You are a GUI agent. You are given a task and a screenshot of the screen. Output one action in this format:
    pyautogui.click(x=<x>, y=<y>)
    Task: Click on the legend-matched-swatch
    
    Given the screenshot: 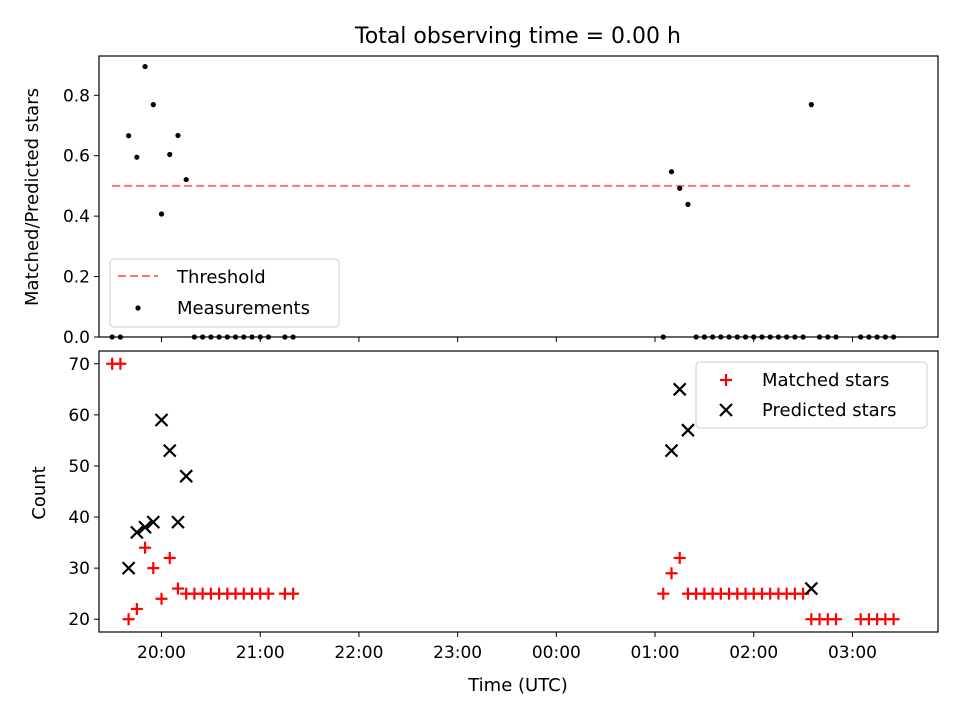 What is the action you would take?
    pyautogui.click(x=726, y=380)
    